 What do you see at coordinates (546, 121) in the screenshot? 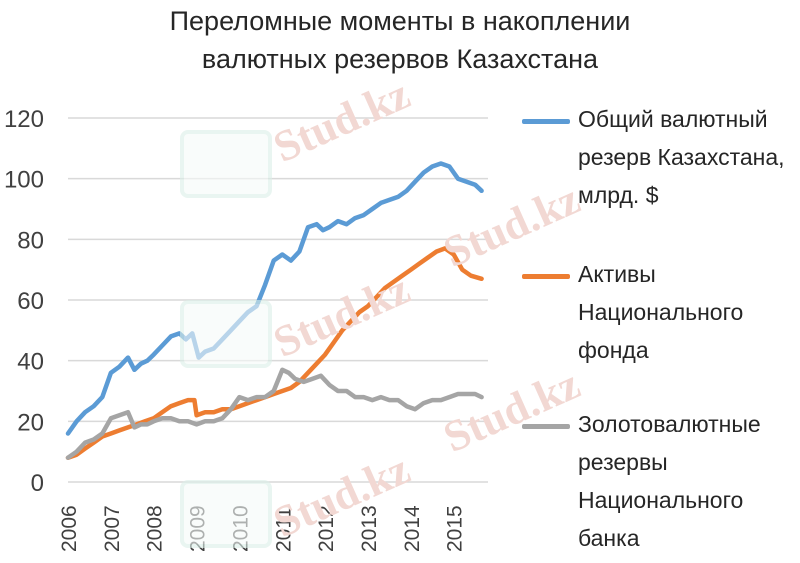
I see `legend-swatch-blue` at bounding box center [546, 121].